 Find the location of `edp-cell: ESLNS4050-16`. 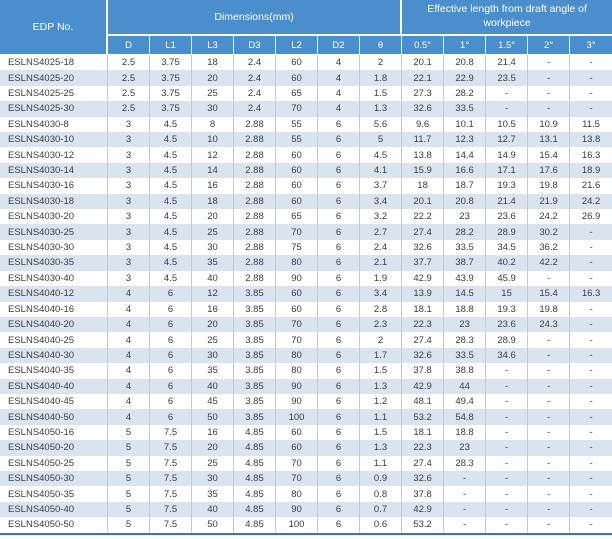

edp-cell: ESLNS4050-16 is located at coordinates (54, 432).